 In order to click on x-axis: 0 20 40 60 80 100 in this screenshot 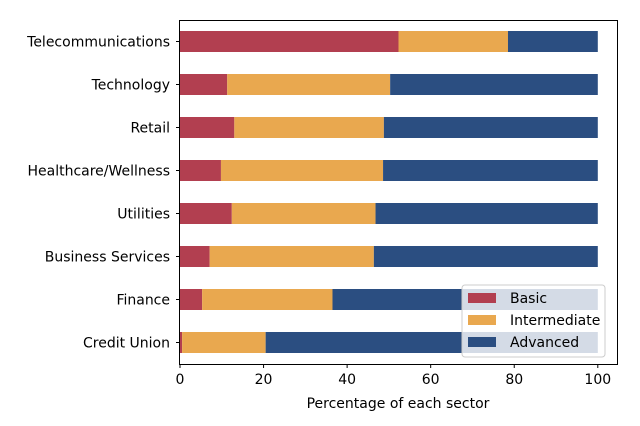, I will do `click(393, 376)`.